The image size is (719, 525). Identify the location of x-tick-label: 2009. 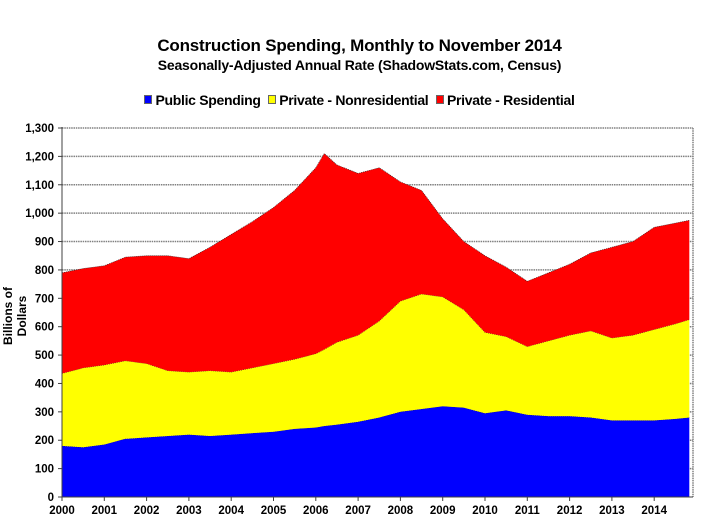
(443, 511).